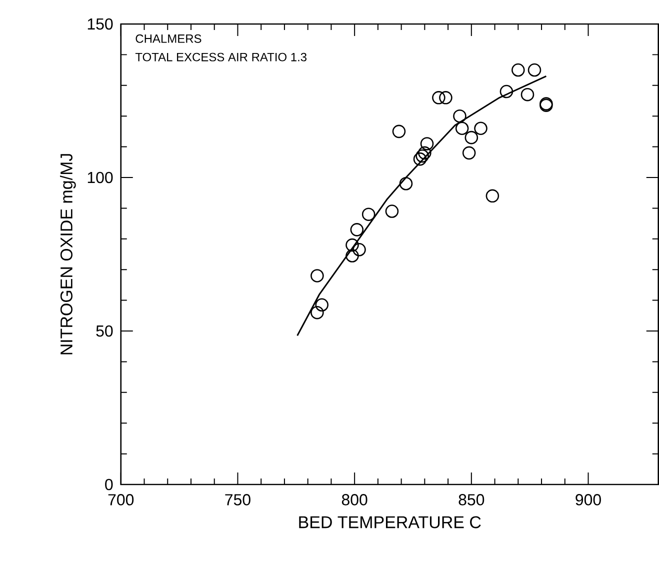 This screenshot has height=567, width=659. I want to click on y-tick-label: 100, so click(100, 177).